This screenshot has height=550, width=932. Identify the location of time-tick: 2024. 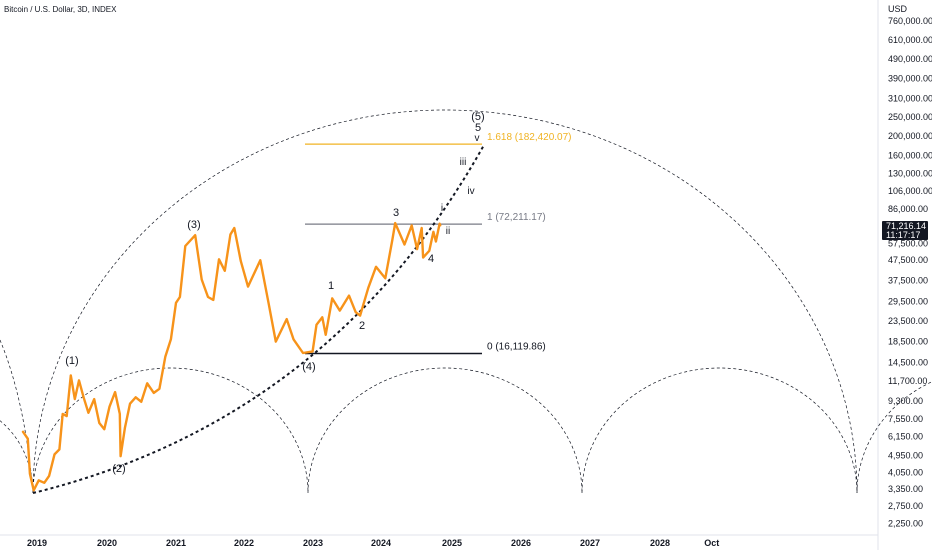
(381, 543).